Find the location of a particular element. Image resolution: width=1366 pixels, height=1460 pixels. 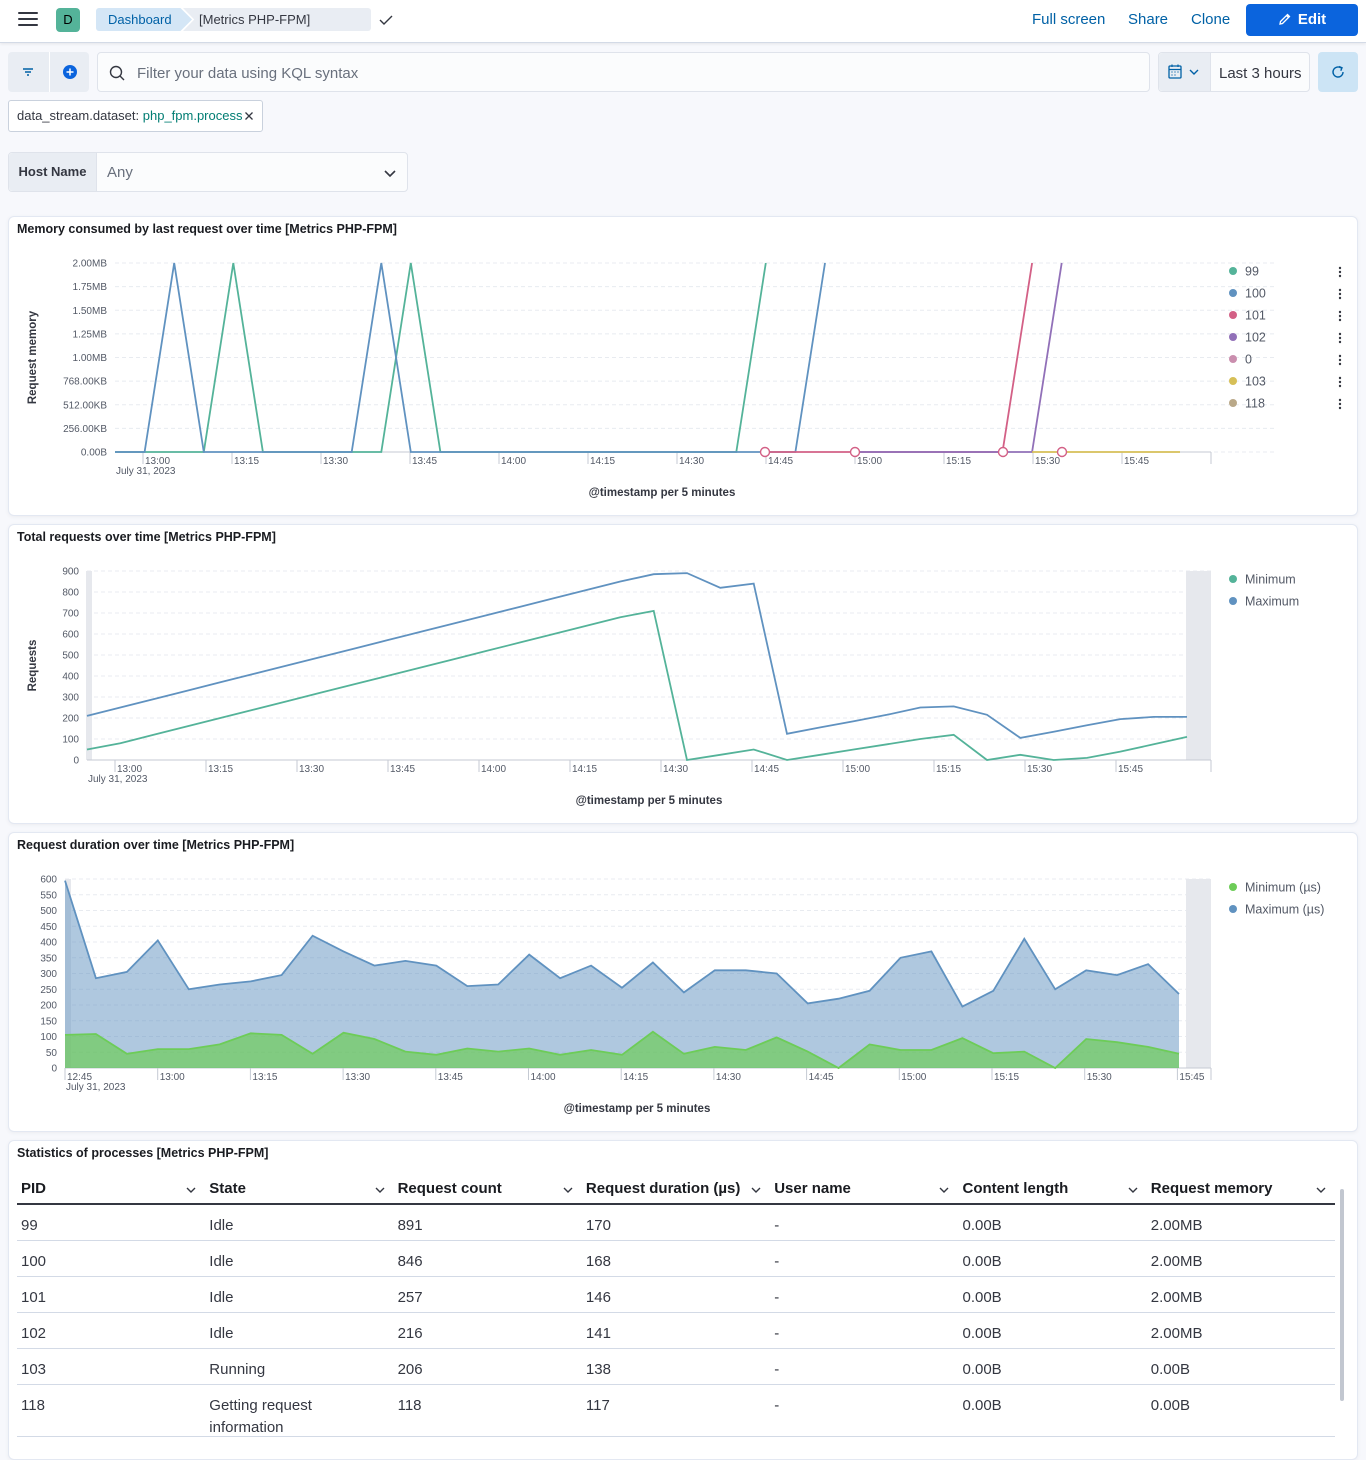

column-header: State is located at coordinates (299, 1189).